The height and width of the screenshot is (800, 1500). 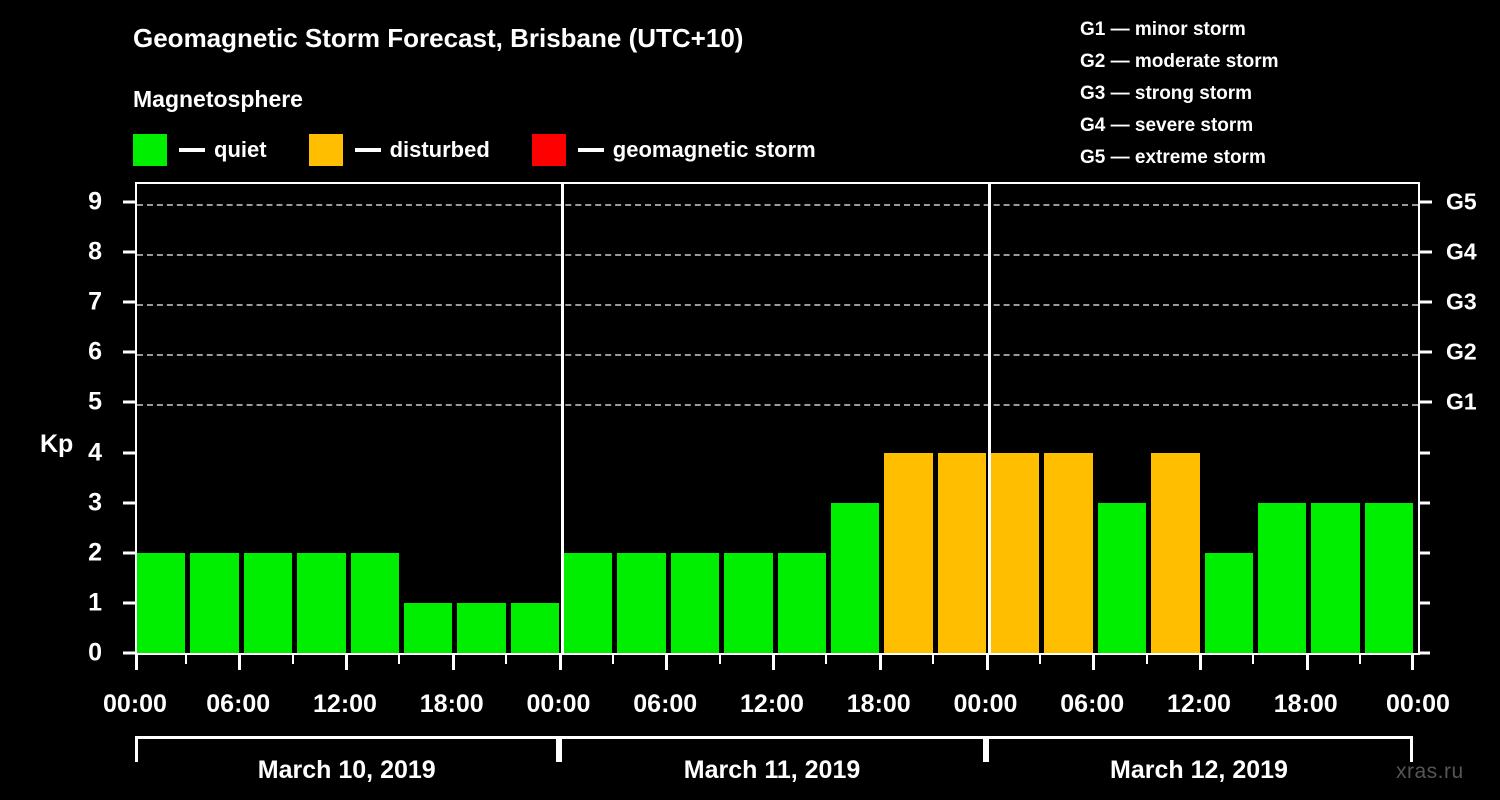 I want to click on y-tick-label-1: 1, so click(x=95, y=602).